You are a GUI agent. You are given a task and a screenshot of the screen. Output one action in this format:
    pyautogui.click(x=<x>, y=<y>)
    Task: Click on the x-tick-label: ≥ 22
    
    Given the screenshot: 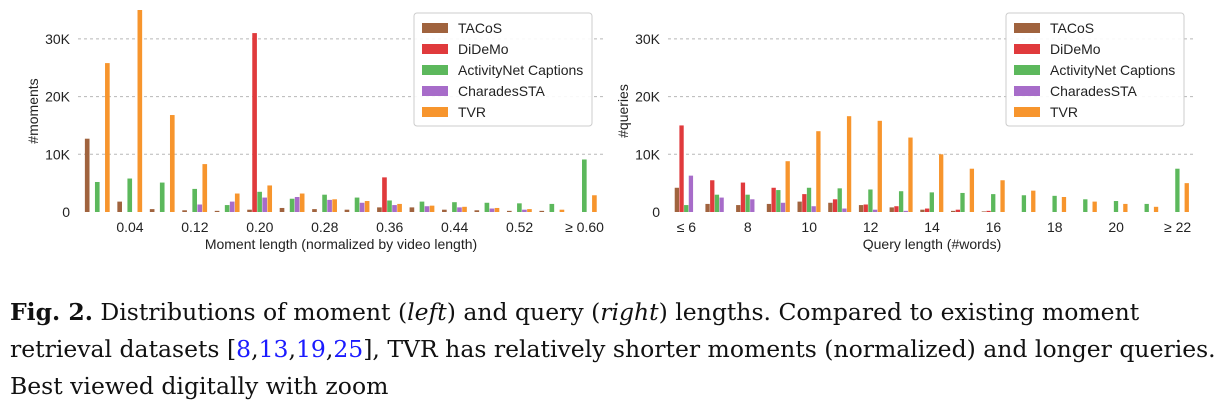 What is the action you would take?
    pyautogui.click(x=1177, y=227)
    